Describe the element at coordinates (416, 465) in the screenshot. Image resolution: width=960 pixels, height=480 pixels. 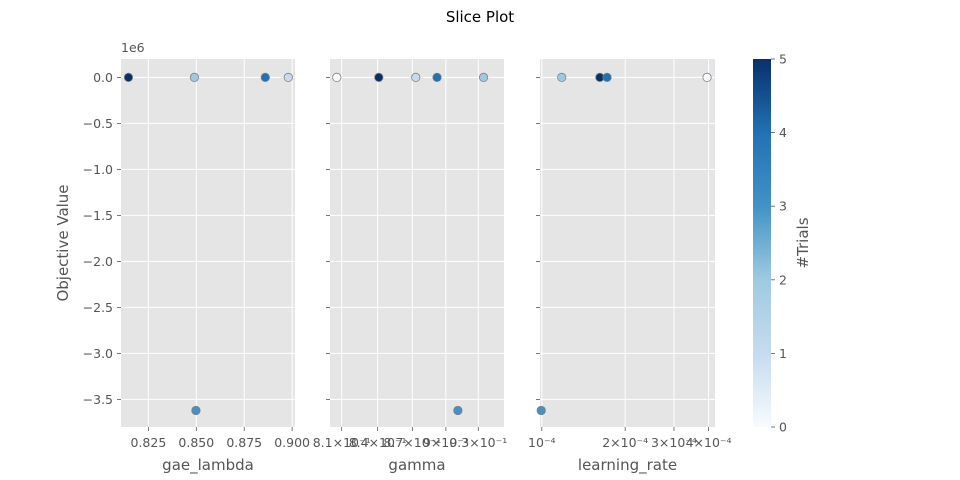
I see `x-axis-label-gamma: gamma` at that location.